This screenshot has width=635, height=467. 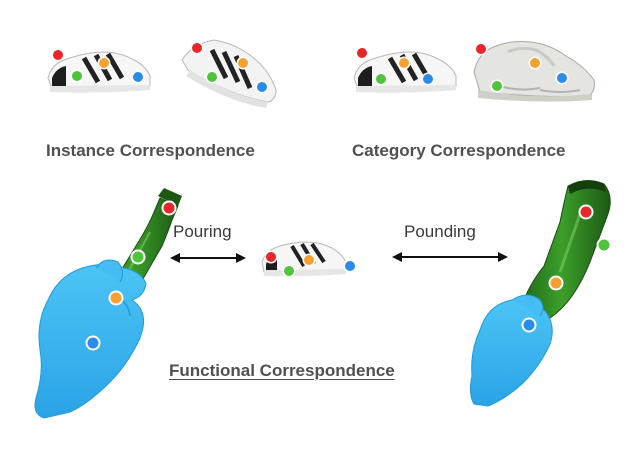 I want to click on sneaker-instance-b, so click(x=229, y=73).